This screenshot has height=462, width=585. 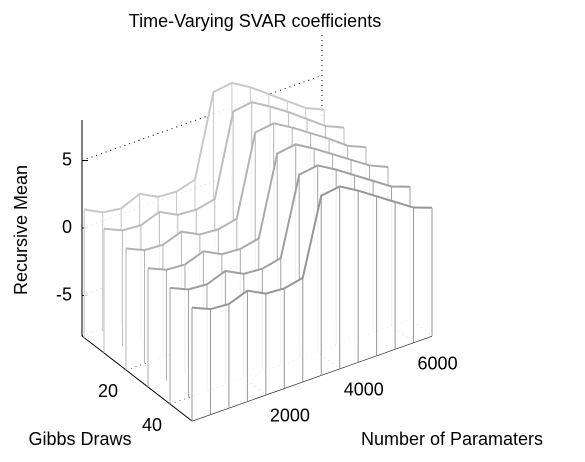 What do you see at coordinates (79, 439) in the screenshot?
I see `y-axis-label: Gibbs Draws` at bounding box center [79, 439].